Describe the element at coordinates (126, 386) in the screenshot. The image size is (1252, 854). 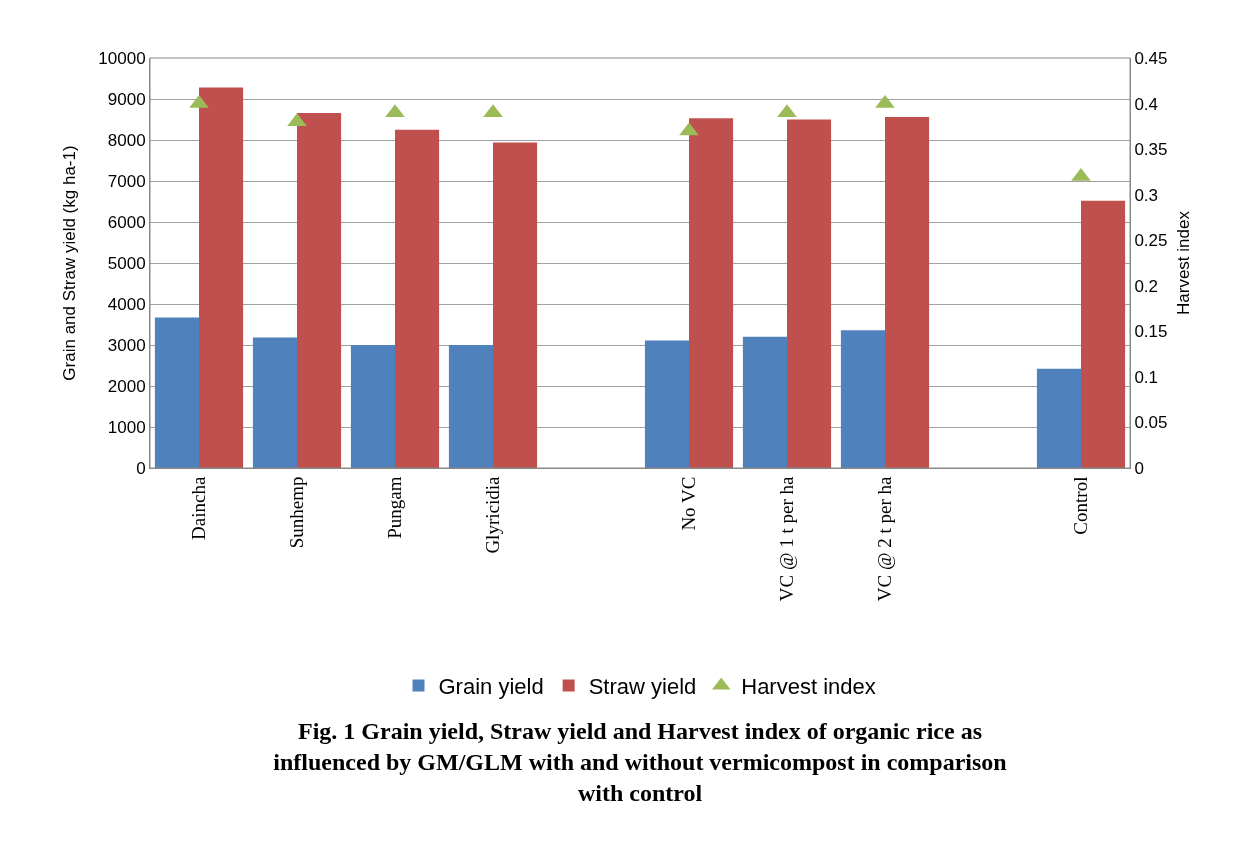
I see `y-tick-label: 2000` at that location.